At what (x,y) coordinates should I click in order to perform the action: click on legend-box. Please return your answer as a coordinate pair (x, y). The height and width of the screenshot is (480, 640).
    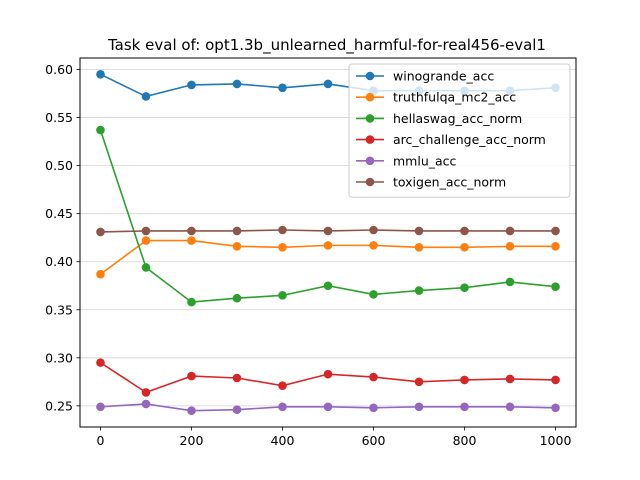
    Looking at the image, I should click on (459, 130).